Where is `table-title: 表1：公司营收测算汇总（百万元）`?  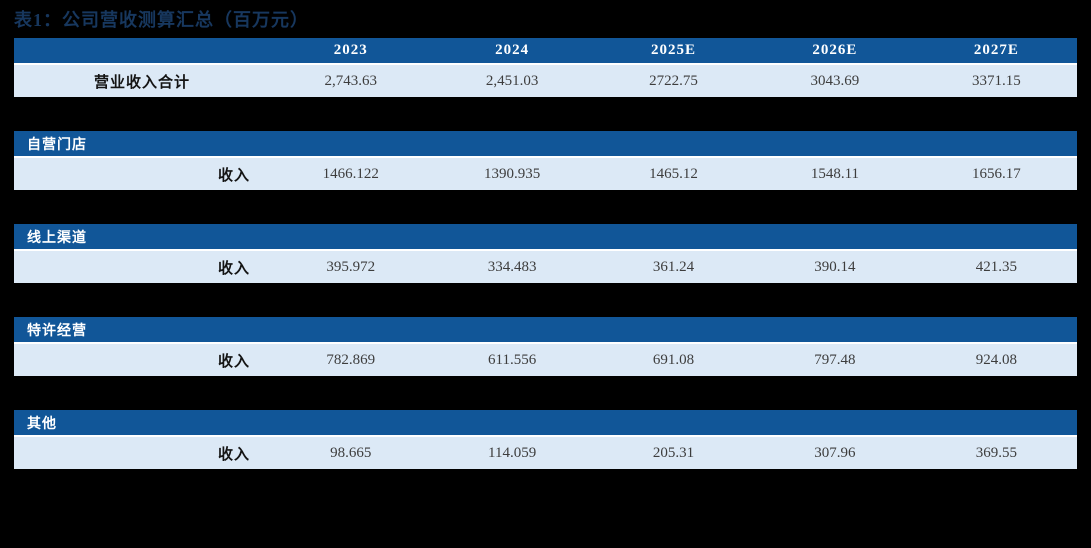
table-title: 表1：公司营收测算汇总（百万元） is located at coordinates (161, 20).